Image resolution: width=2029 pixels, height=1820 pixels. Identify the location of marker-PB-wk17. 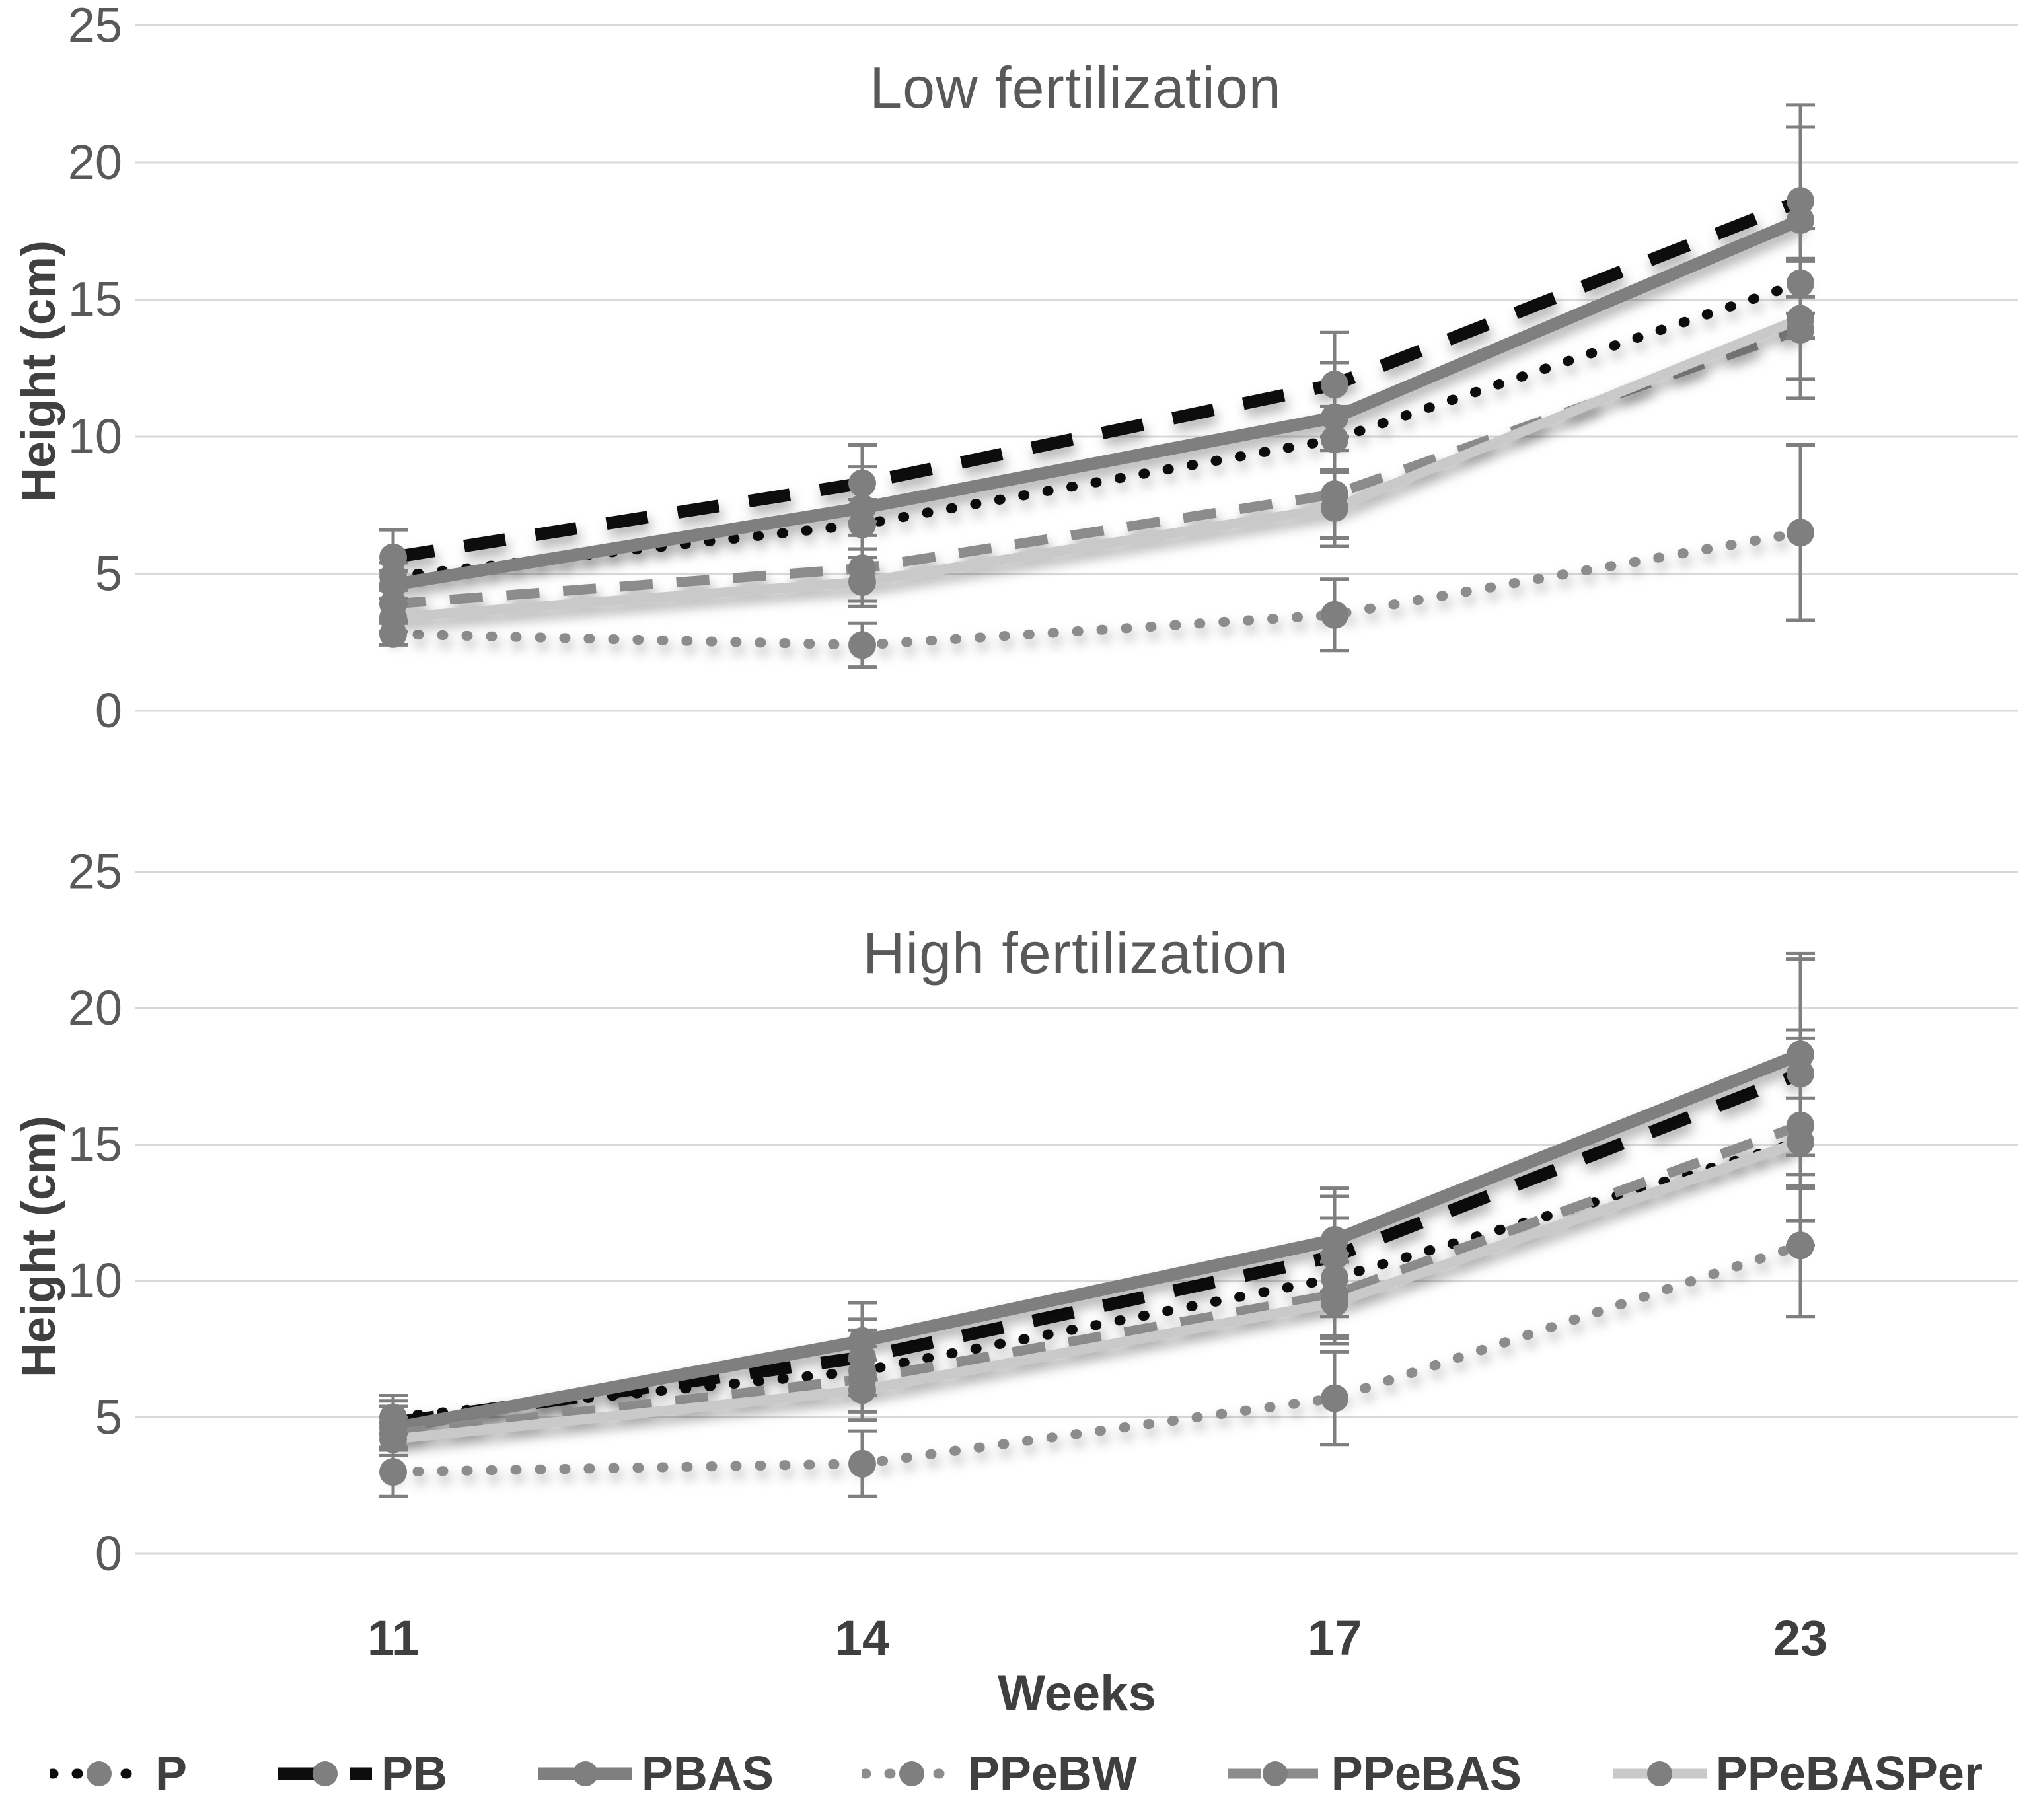
(1334, 385).